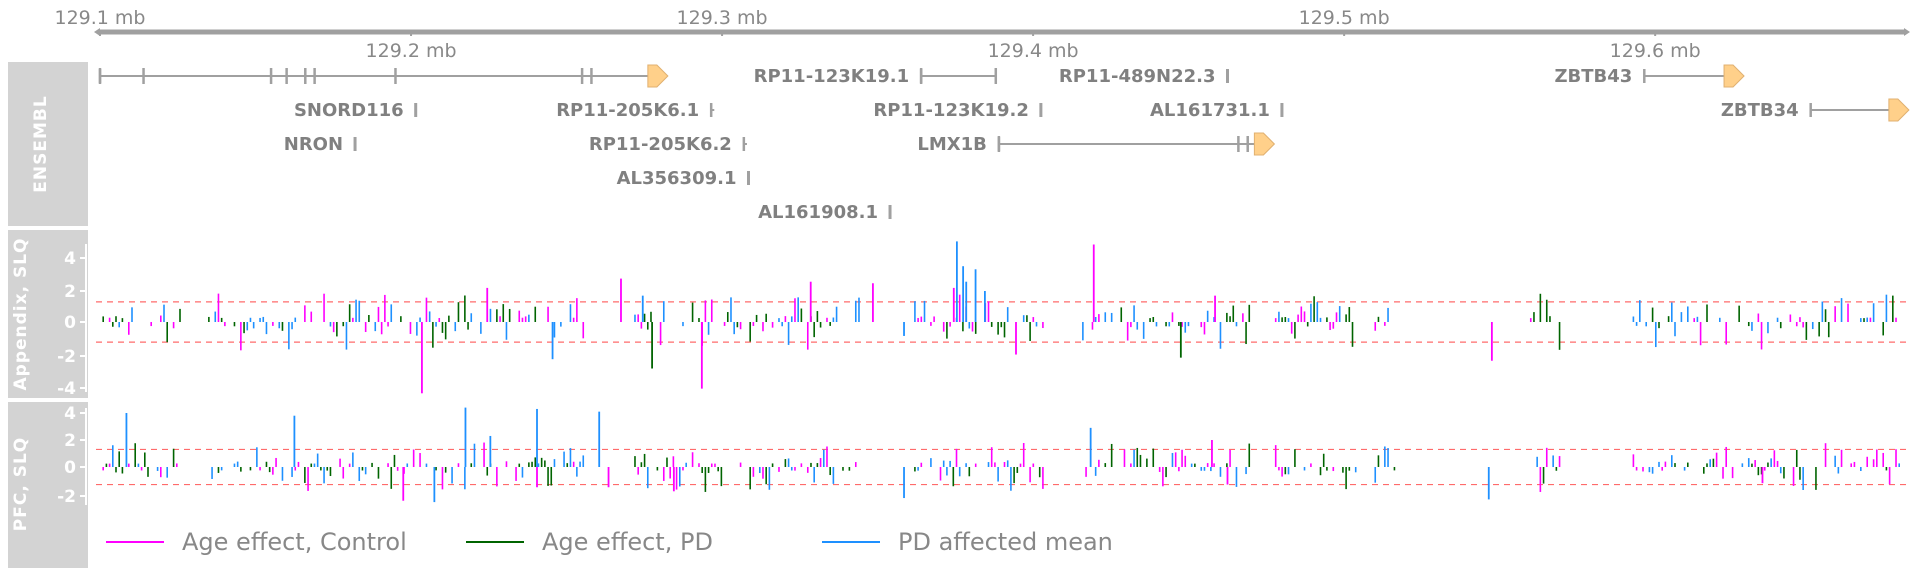  What do you see at coordinates (1655, 51) in the screenshot?
I see `axis-tick-label: 129.6 mb` at bounding box center [1655, 51].